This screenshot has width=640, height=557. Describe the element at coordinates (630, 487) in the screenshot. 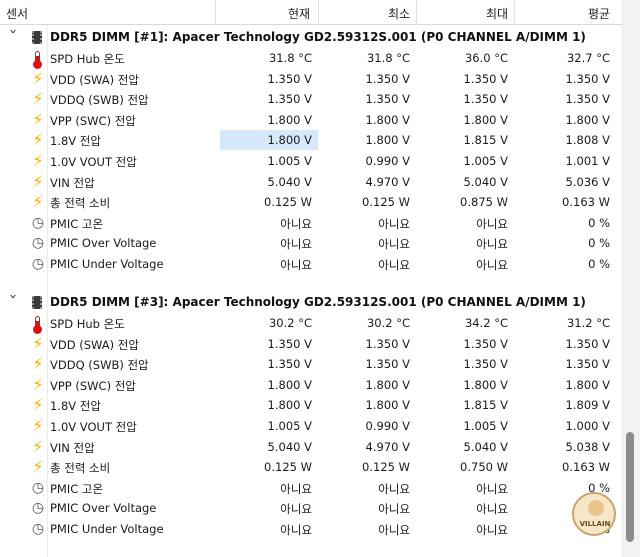

I see `scrollbar-thumb` at that location.